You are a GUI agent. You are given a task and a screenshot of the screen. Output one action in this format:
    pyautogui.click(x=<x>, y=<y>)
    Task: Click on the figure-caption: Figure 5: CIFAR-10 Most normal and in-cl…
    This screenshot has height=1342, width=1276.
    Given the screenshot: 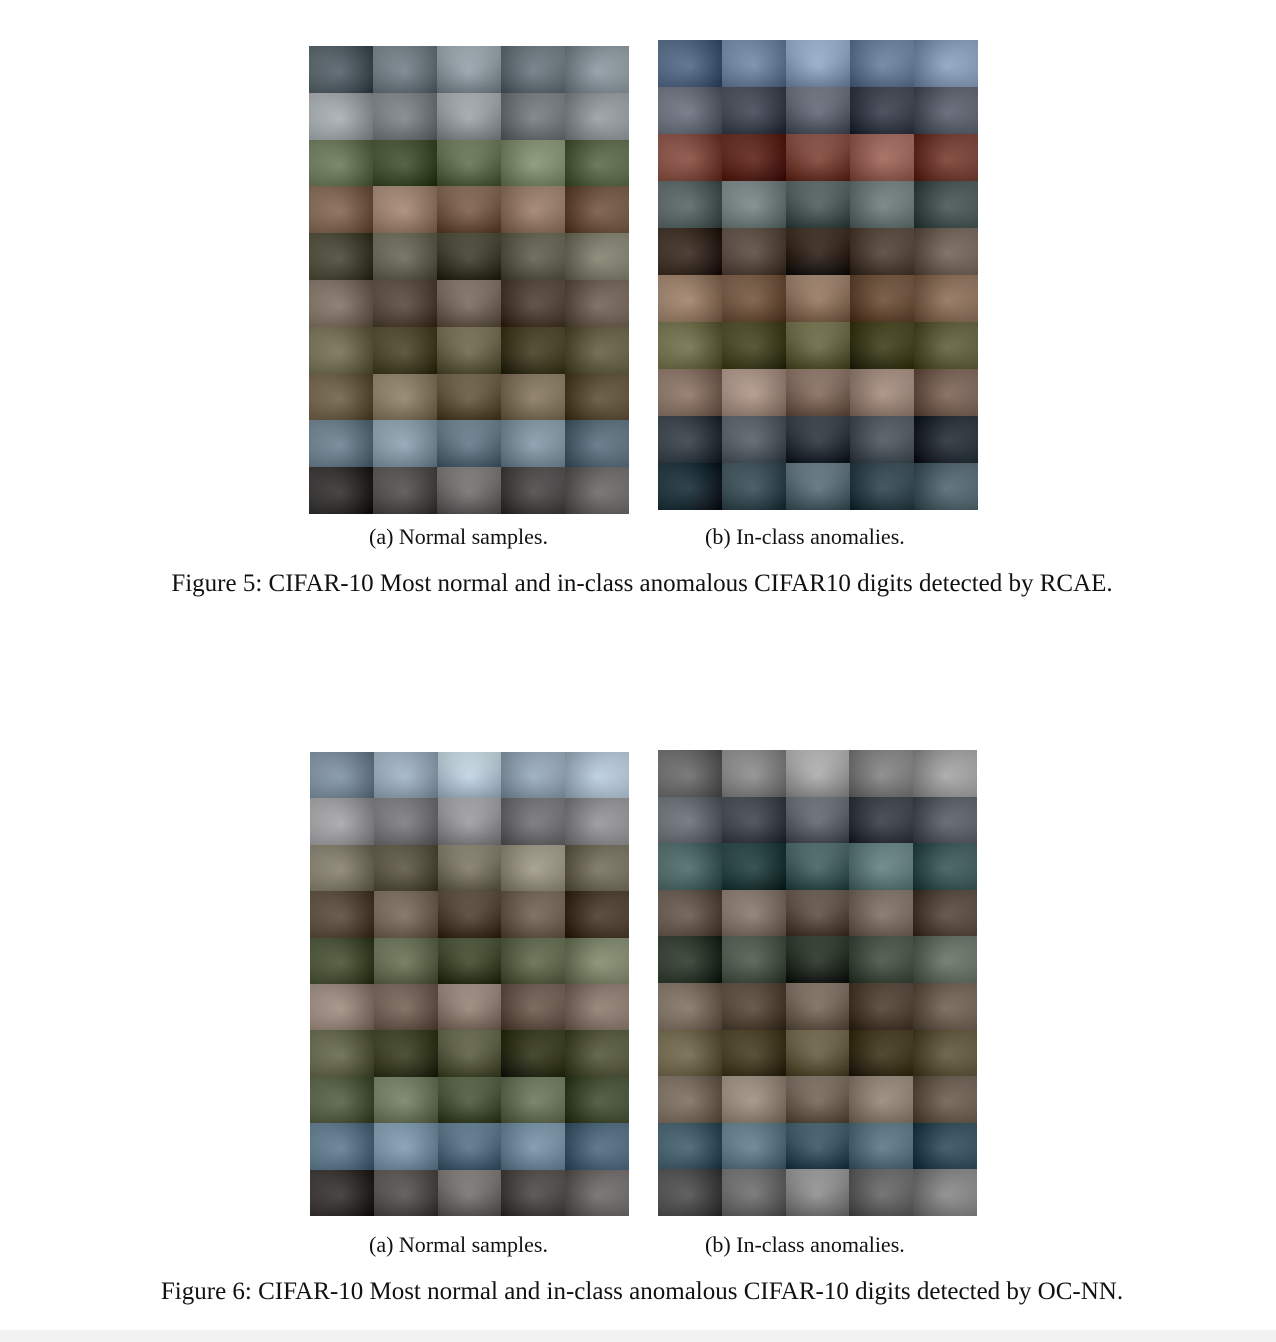 What is the action you would take?
    pyautogui.click(x=642, y=583)
    